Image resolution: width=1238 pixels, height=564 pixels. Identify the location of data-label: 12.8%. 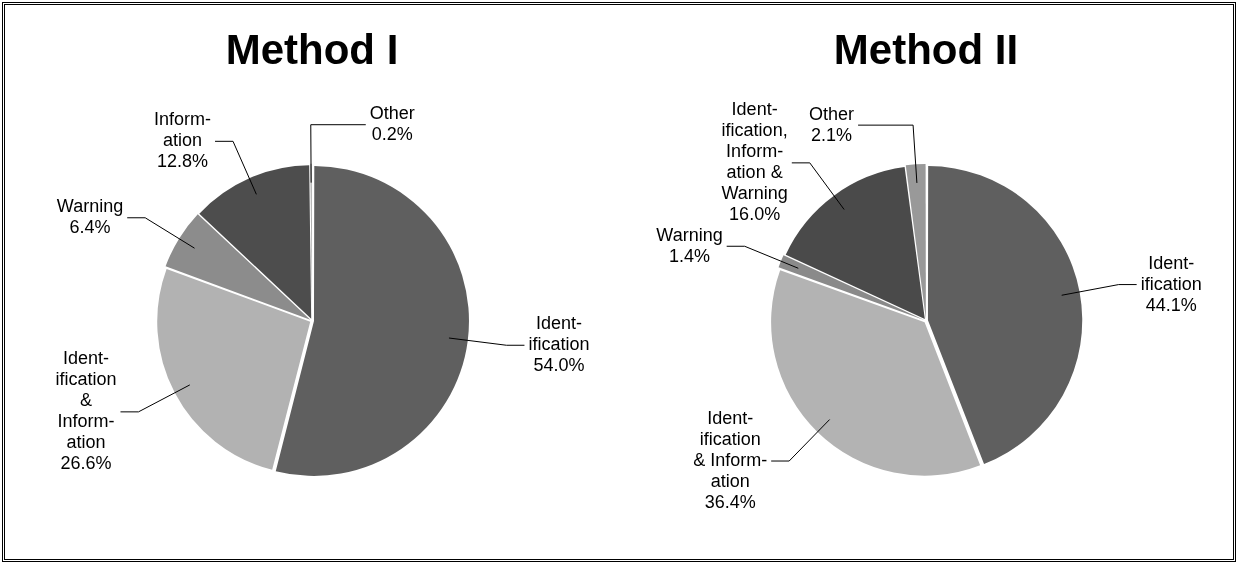
(183, 161).